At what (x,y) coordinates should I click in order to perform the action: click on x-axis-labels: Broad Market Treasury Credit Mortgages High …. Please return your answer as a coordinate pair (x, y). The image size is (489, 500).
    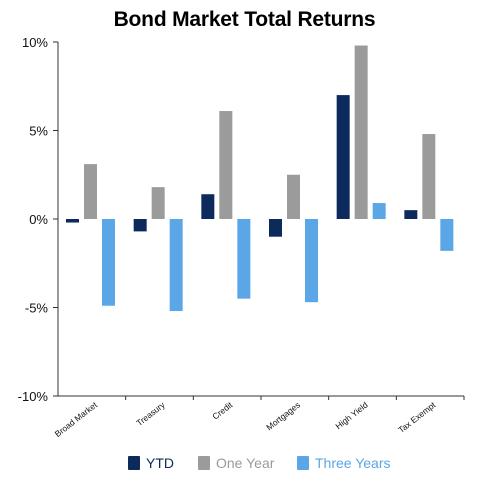
    Looking at the image, I should click on (245, 419).